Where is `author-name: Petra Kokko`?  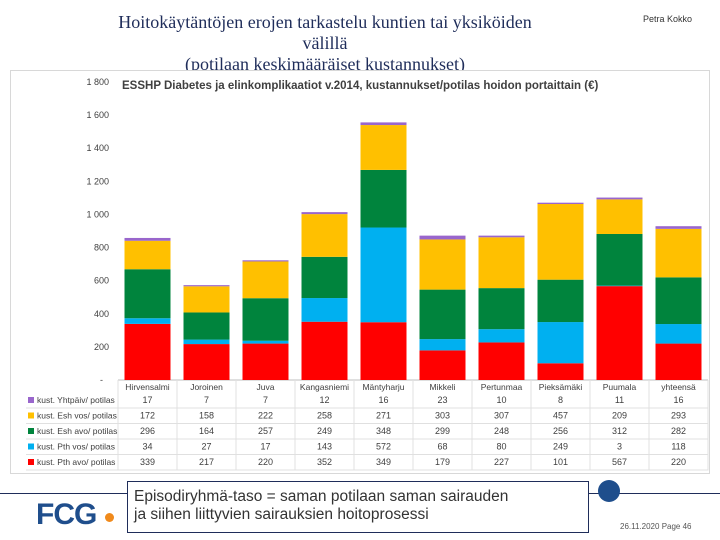
author-name: Petra Kokko is located at coordinates (667, 19).